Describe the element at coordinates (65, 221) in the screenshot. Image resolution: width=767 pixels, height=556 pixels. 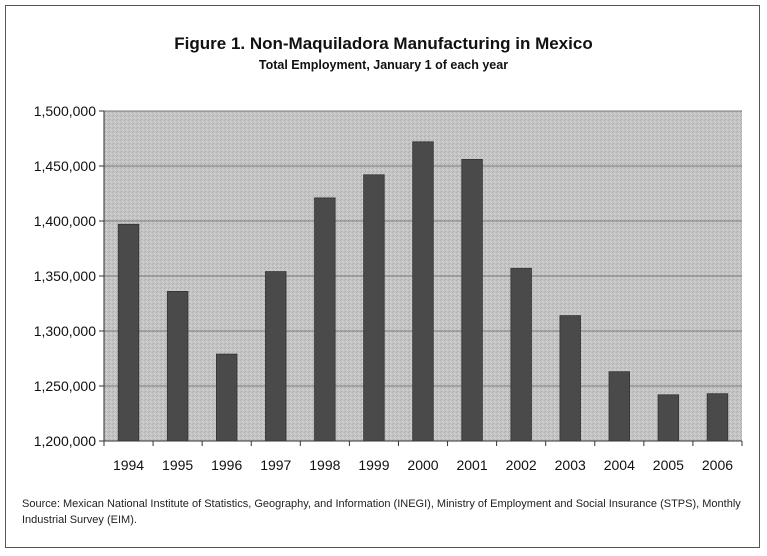
I see `y-tick-label: 1,400,000` at that location.